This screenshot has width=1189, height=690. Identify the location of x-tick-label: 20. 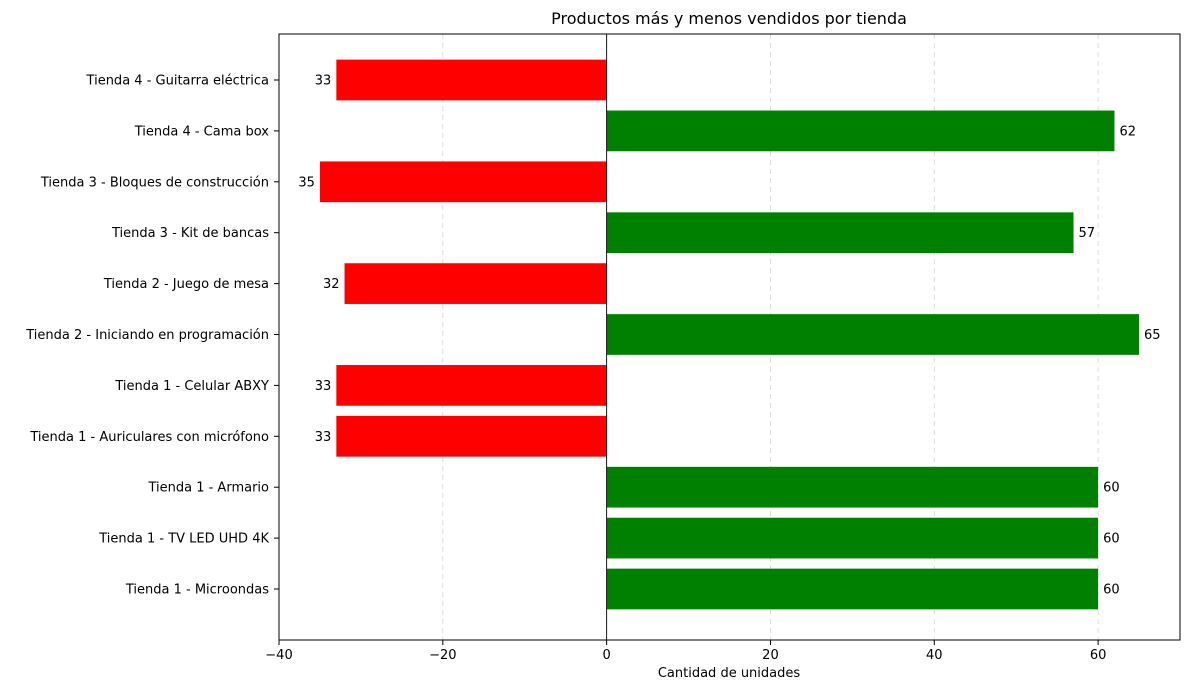
(770, 655).